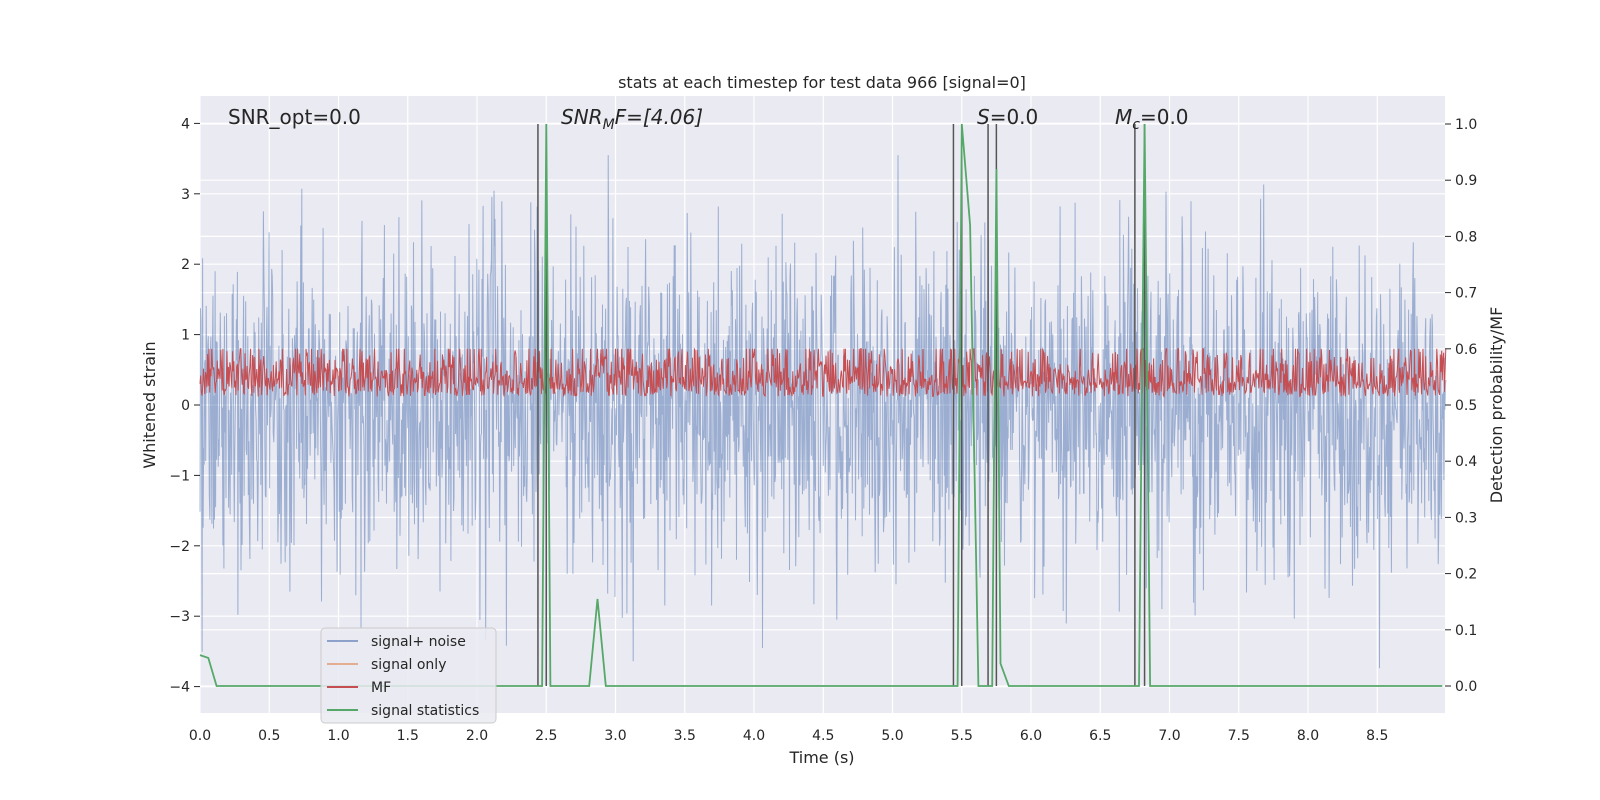  What do you see at coordinates (582, 117) in the screenshot?
I see `annotation-snr-mf-main: SNR` at bounding box center [582, 117].